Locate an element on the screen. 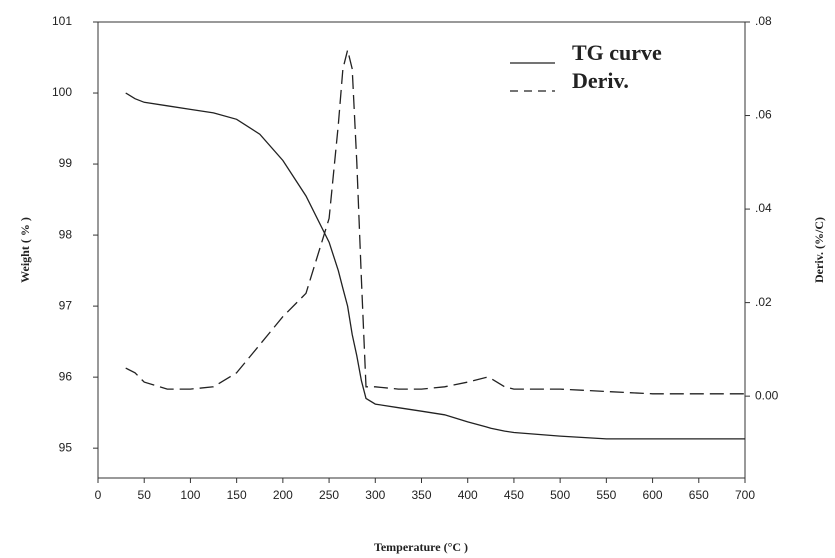  x-tick-label: 150 is located at coordinates (237, 495).